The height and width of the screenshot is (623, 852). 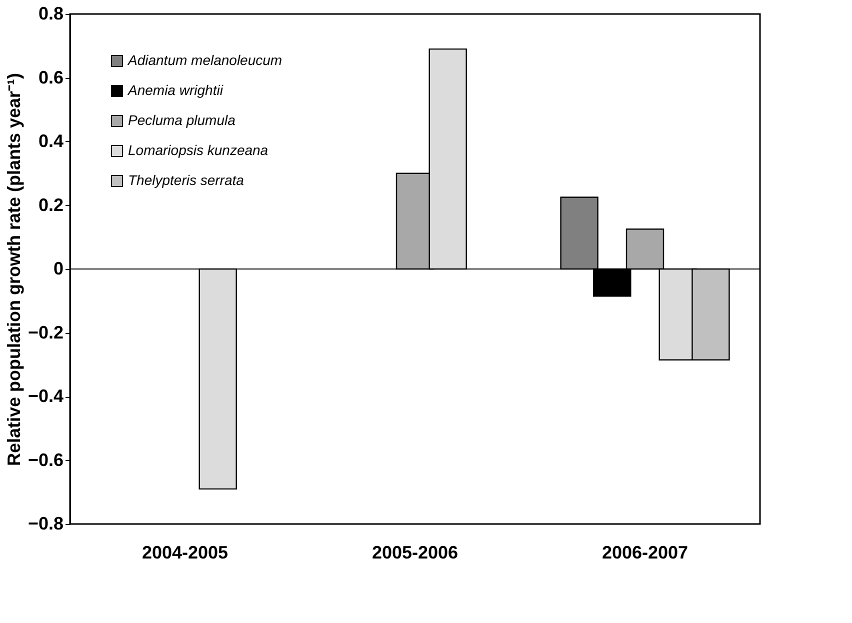 What do you see at coordinates (182, 120) in the screenshot?
I see `legend-label: Pecluma plumula` at bounding box center [182, 120].